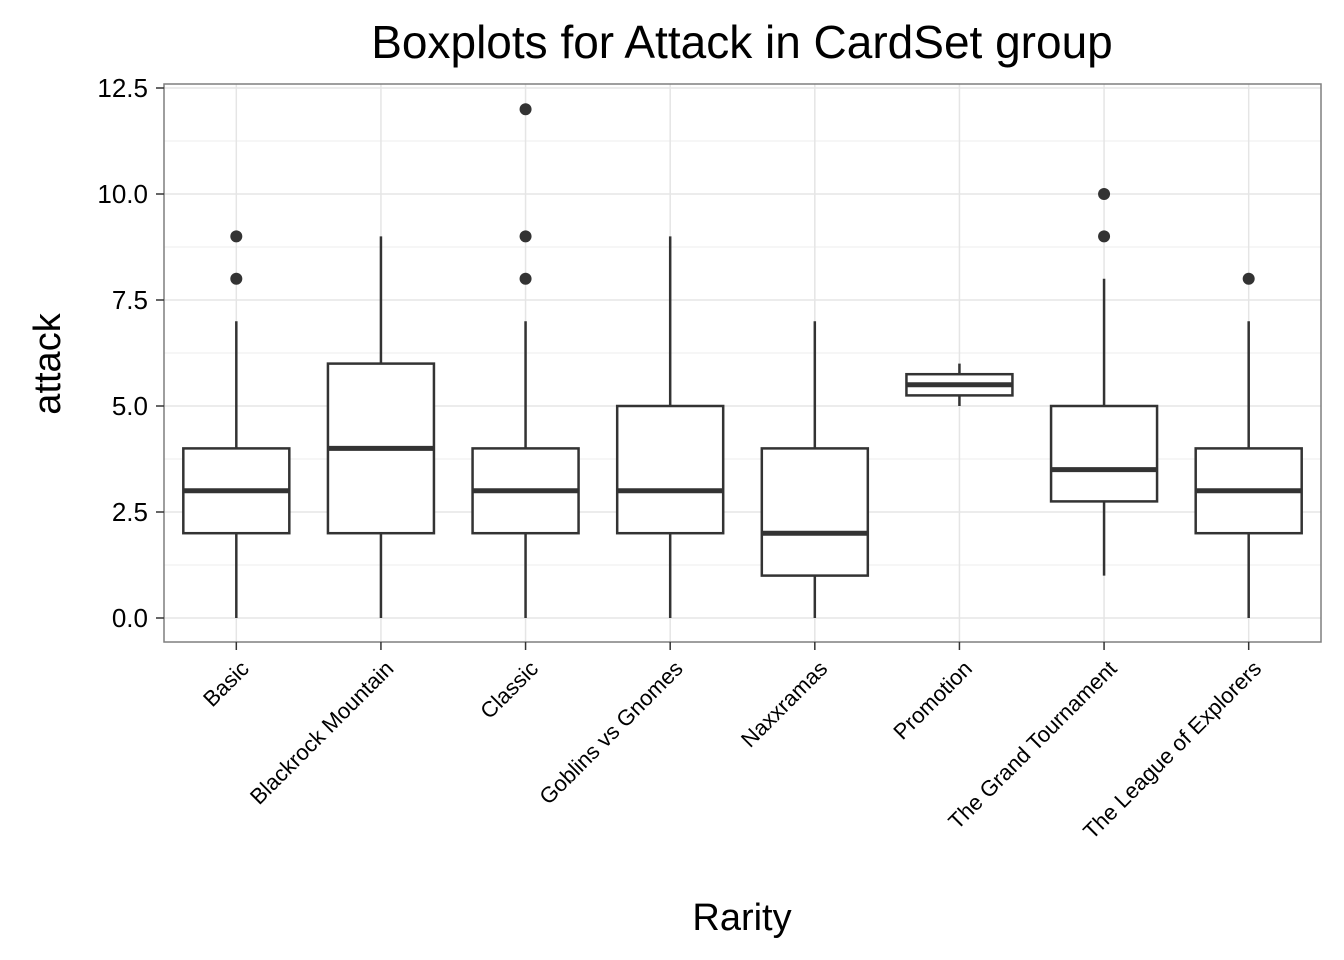 The height and width of the screenshot is (960, 1344). What do you see at coordinates (130, 406) in the screenshot?
I see `y-tick-label: 5.0` at bounding box center [130, 406].